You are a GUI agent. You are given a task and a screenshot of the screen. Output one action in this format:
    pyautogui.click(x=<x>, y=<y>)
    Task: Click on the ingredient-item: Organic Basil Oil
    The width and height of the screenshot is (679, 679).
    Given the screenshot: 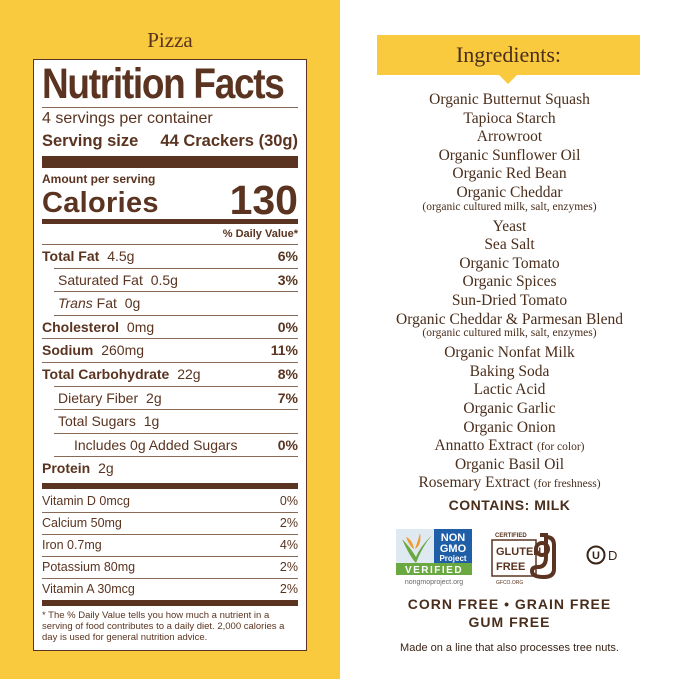 What is the action you would take?
    pyautogui.click(x=509, y=465)
    